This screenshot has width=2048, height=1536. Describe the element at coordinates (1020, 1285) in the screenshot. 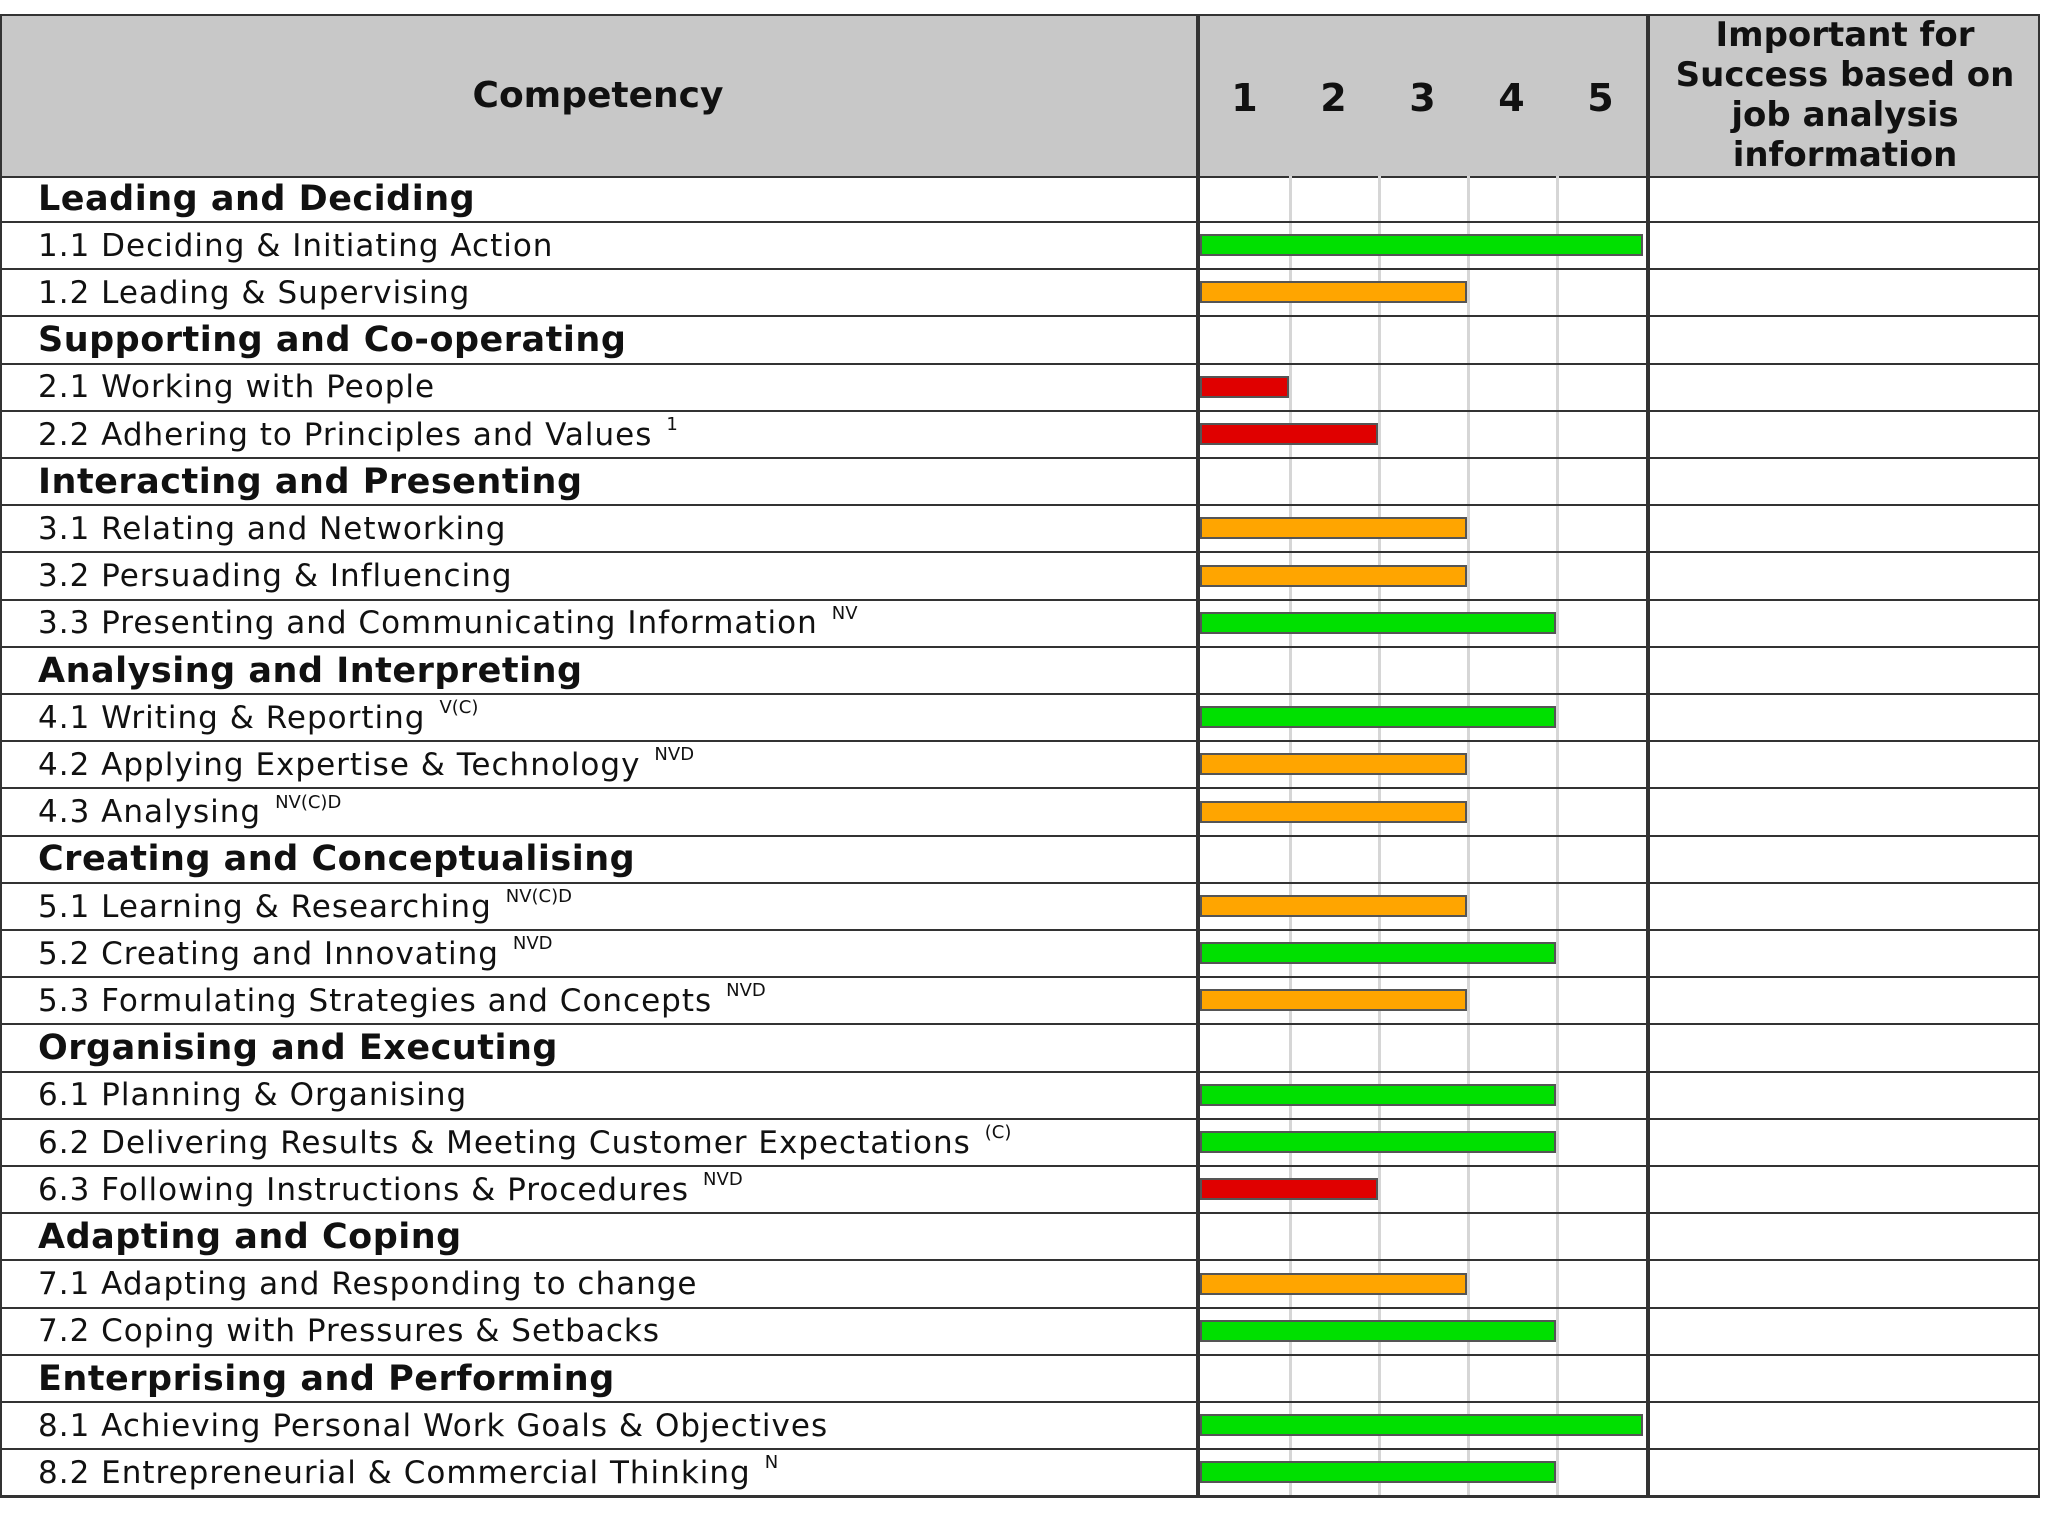

I see `competency-row: 7.1 Adapting and Responding to change` at that location.